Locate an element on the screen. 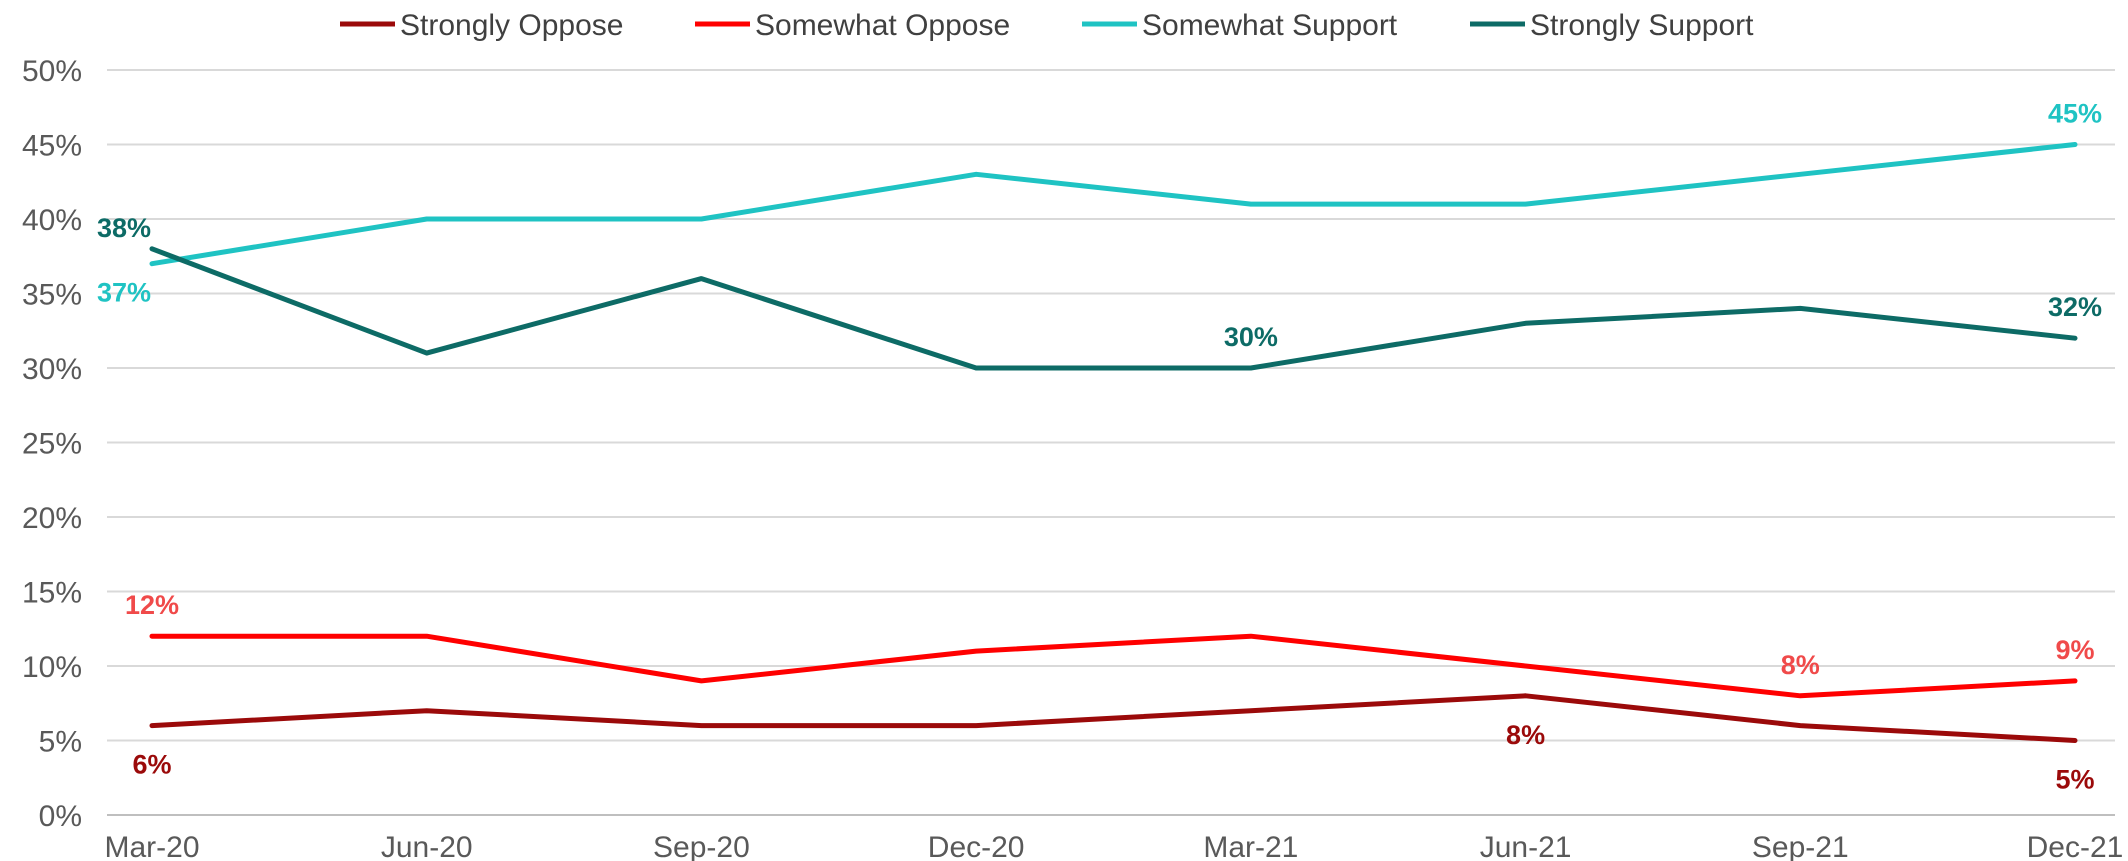 The width and height of the screenshot is (2128, 861). y-tick-label: 45% is located at coordinates (52, 146).